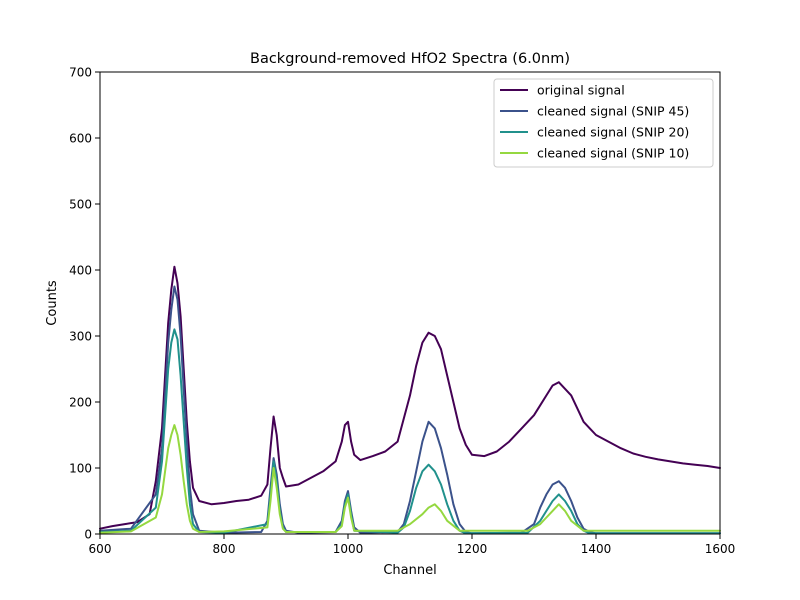  I want to click on legend-label: cleaned signal (SNIP 45), so click(613, 111).